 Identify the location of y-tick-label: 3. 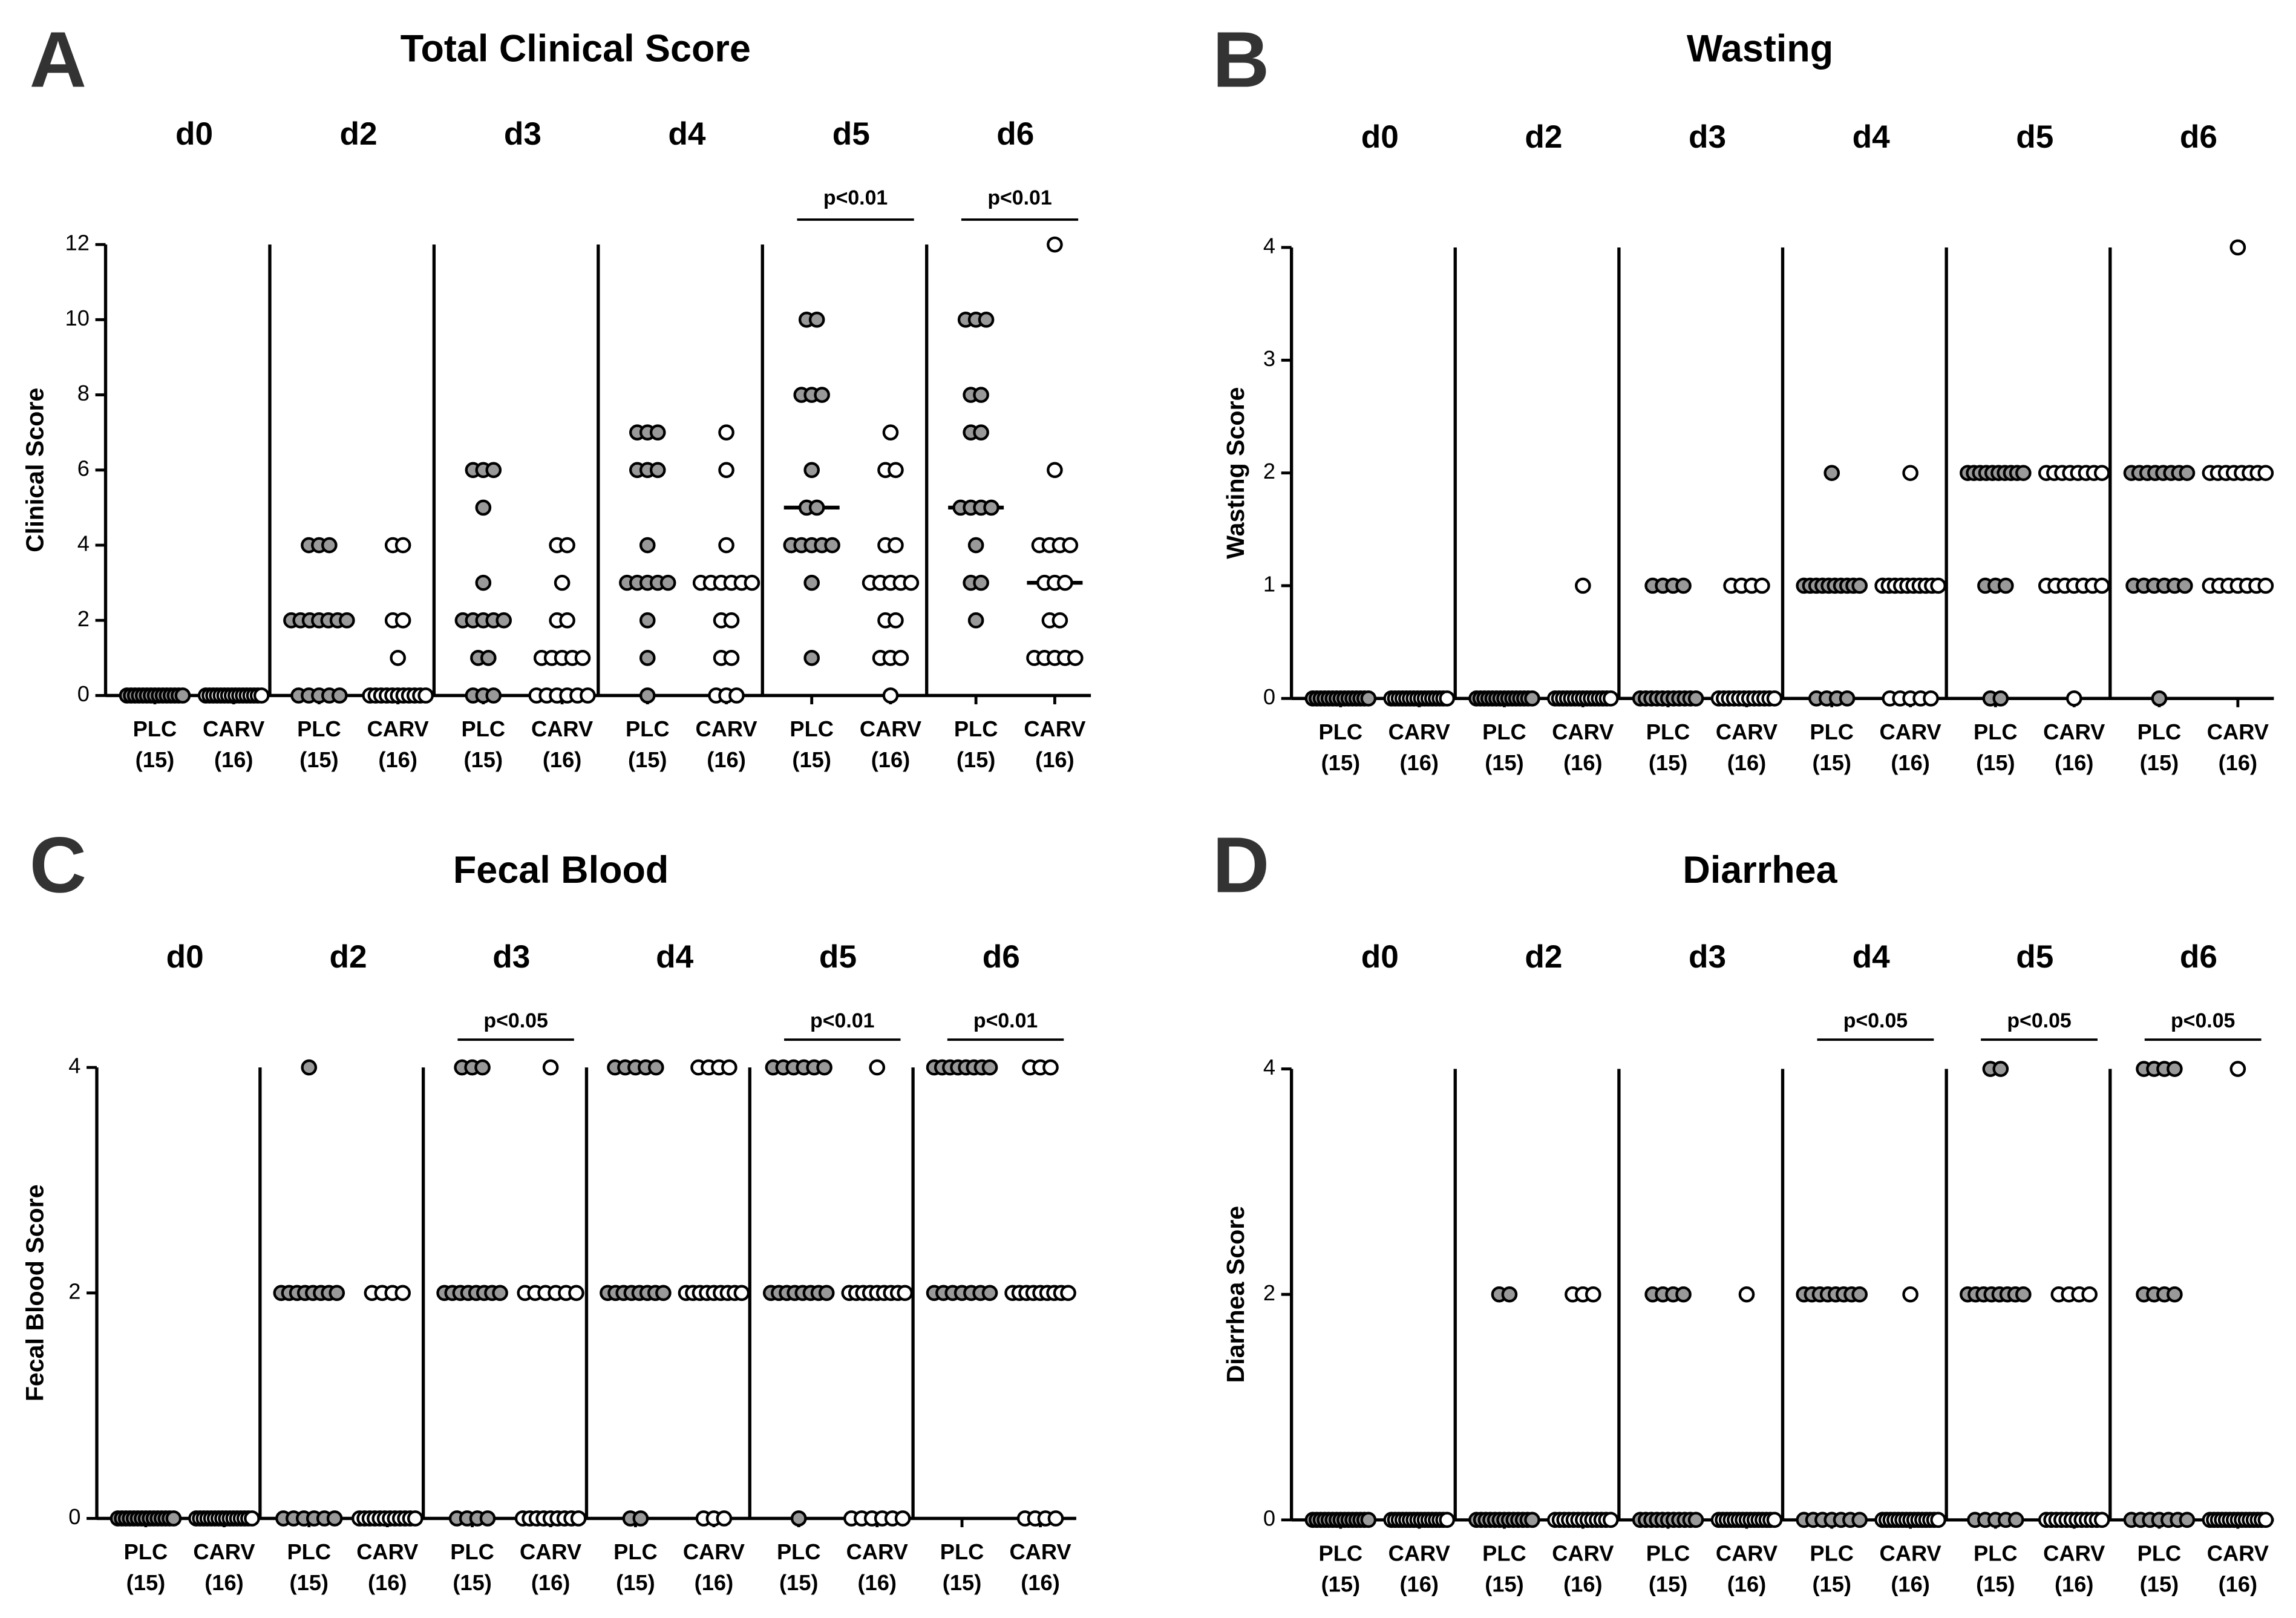
(1269, 358).